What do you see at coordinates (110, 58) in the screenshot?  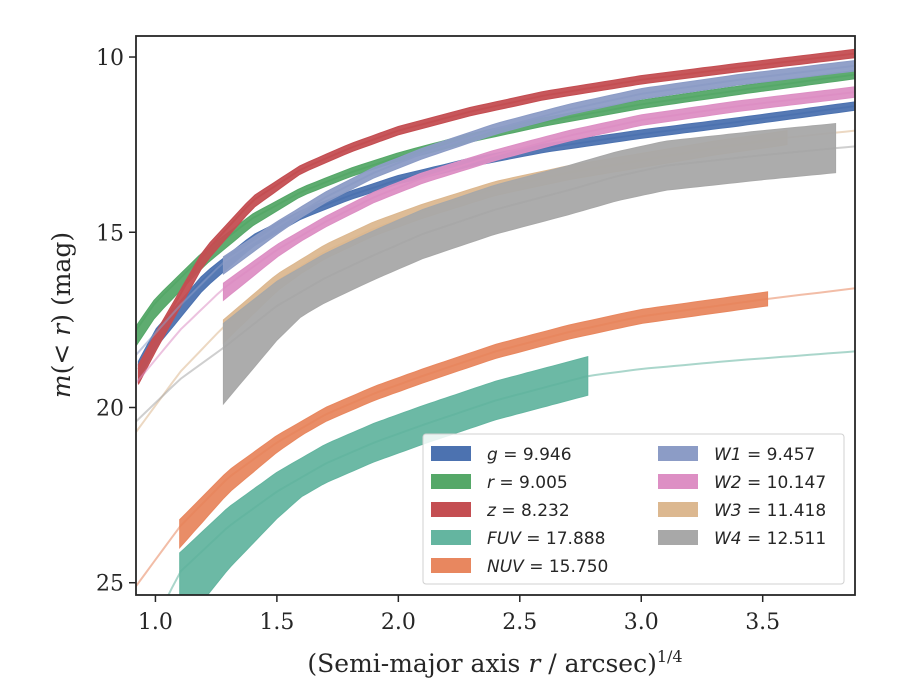 I see `y-tick-label: 10` at bounding box center [110, 58].